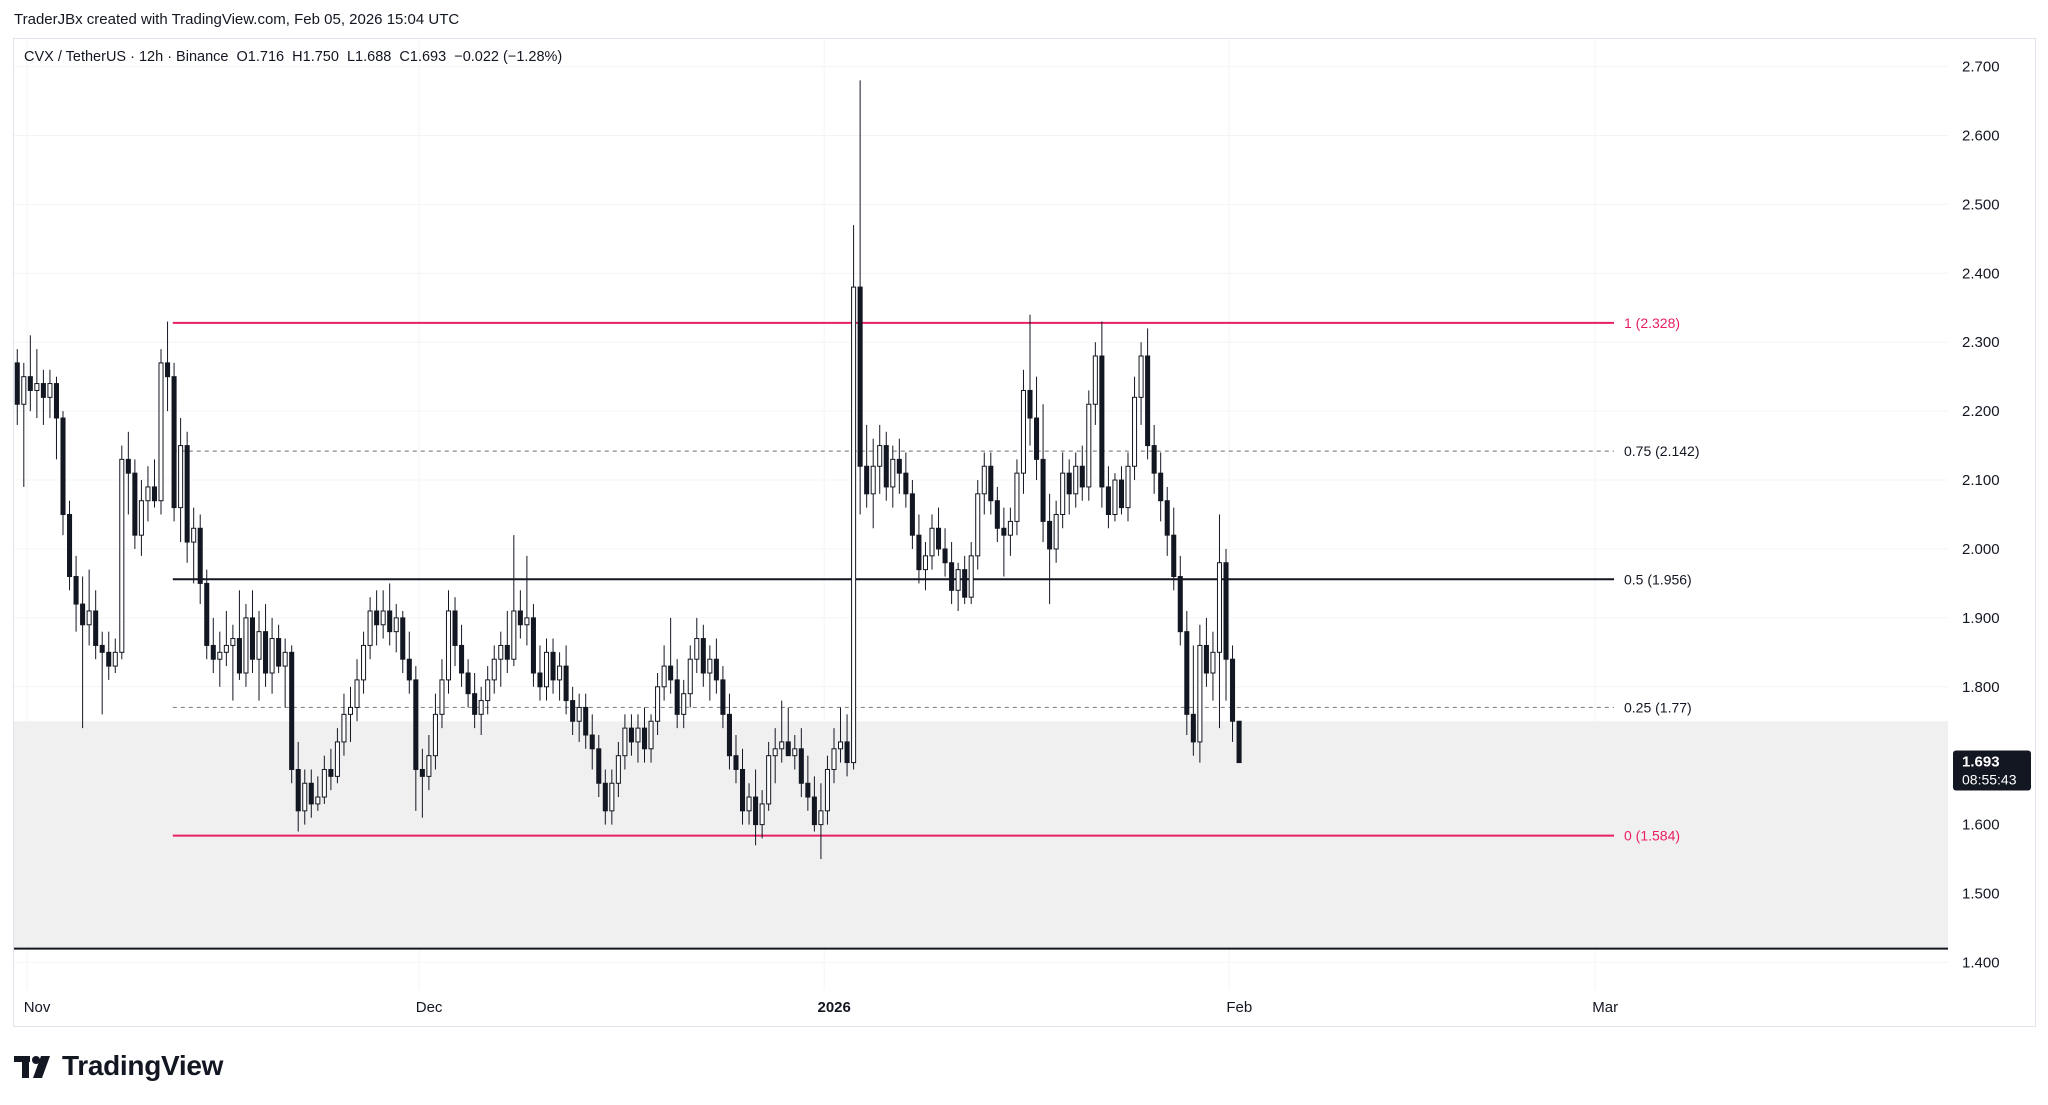  I want to click on legend-symbol: CVX / TetherUS · 12h · Binance, so click(126, 57).